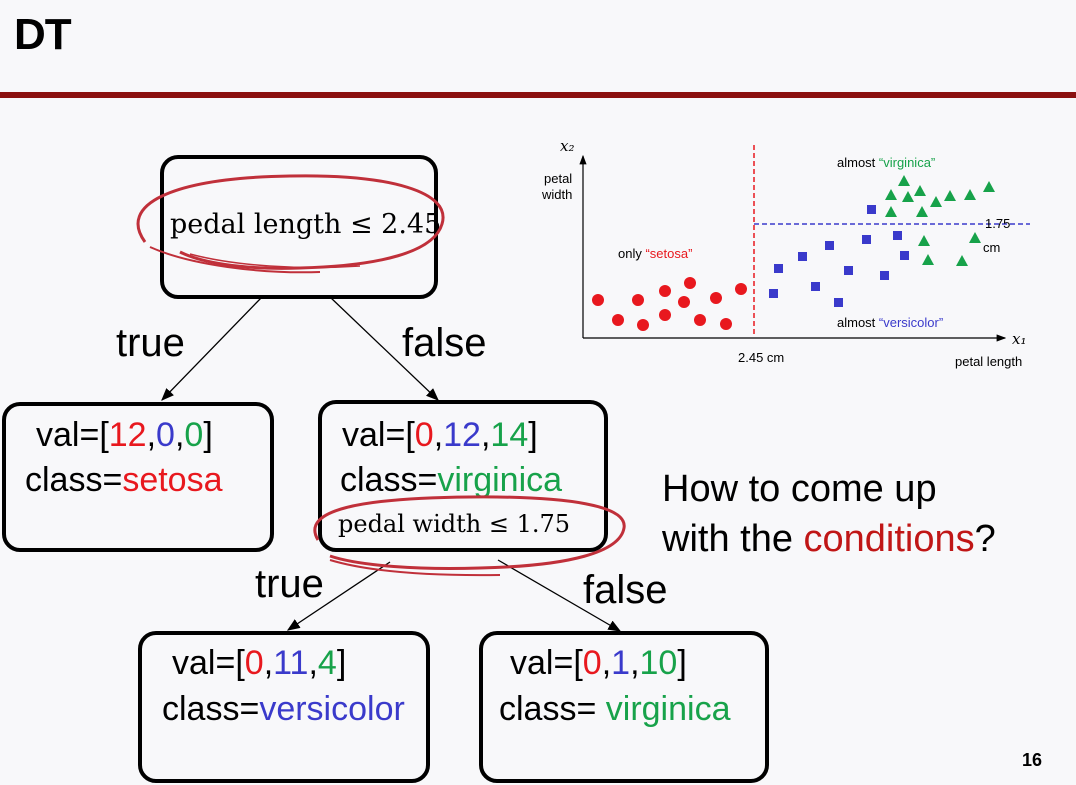 The height and width of the screenshot is (785, 1076). I want to click on setosa-points, so click(669, 304).